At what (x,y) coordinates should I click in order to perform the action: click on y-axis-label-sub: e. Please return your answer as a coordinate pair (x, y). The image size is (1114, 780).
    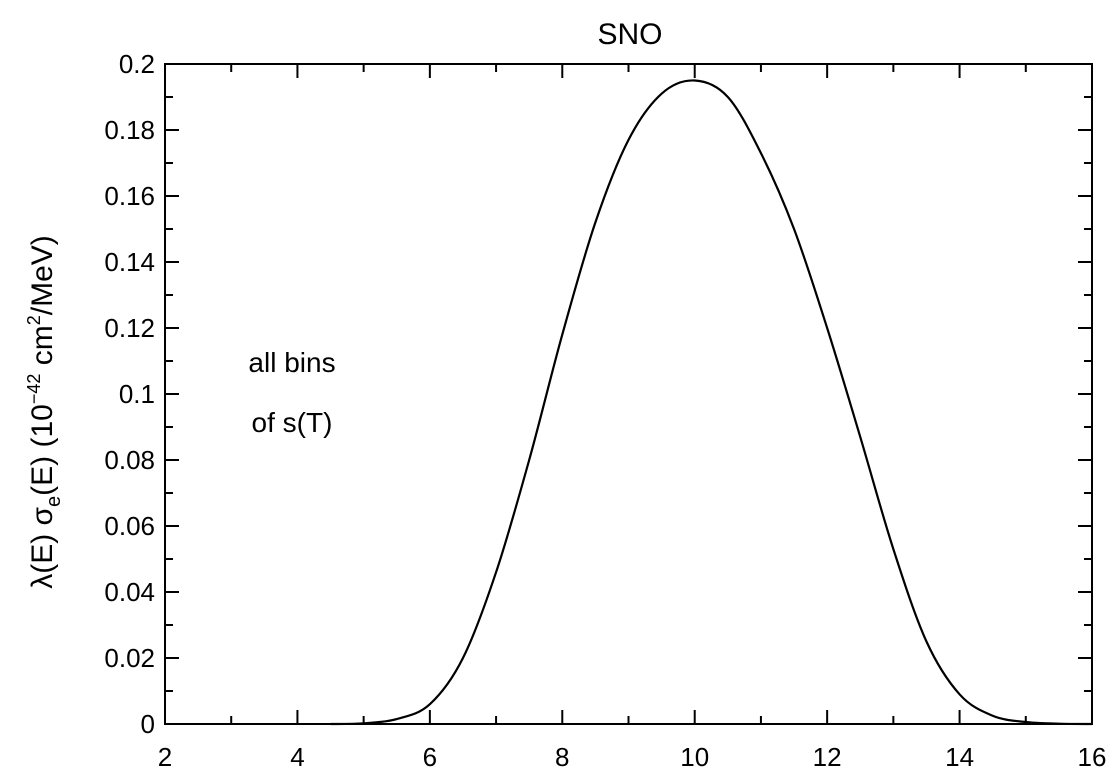
    Looking at the image, I should click on (54, 501).